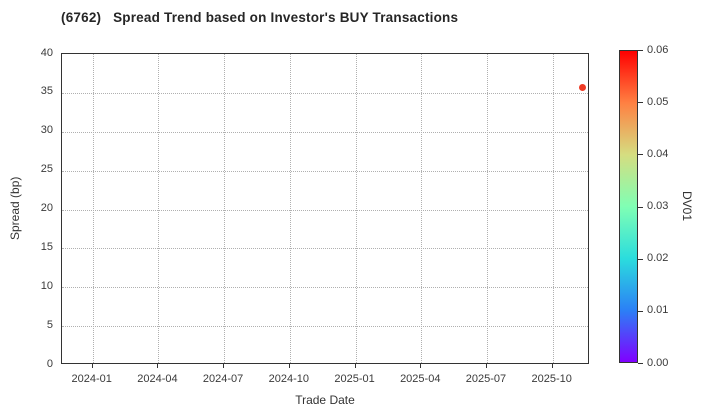 The height and width of the screenshot is (420, 720). What do you see at coordinates (46, 52) in the screenshot?
I see `y-tick-label: 40` at bounding box center [46, 52].